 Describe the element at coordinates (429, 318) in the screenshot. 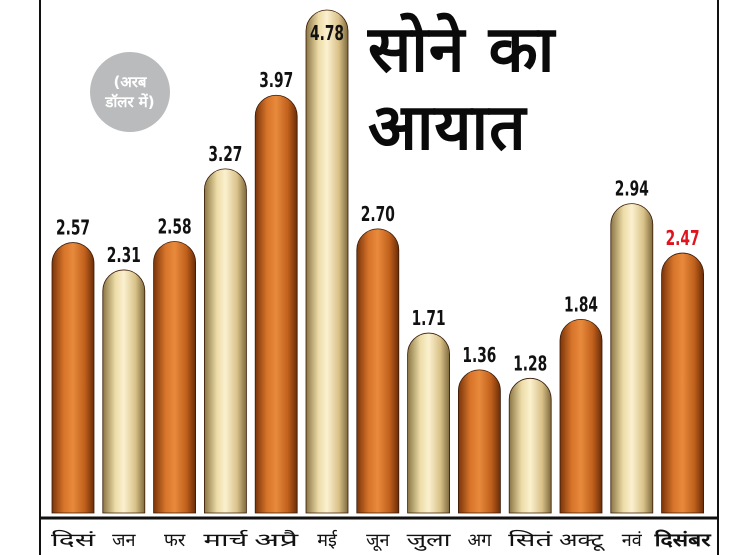

I see `value-label-7: 1.71` at that location.